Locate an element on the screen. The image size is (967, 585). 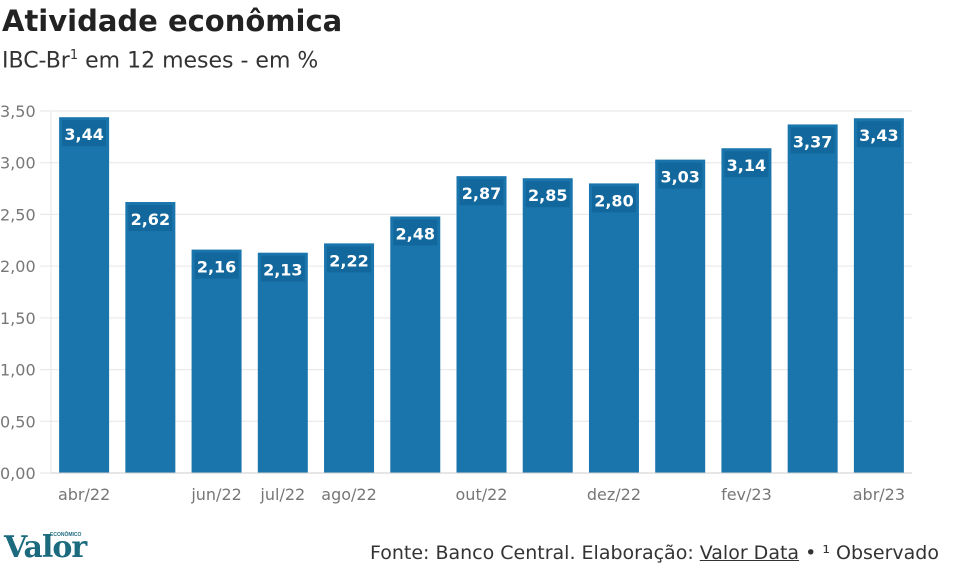
data-label: 3,37 is located at coordinates (812, 141).